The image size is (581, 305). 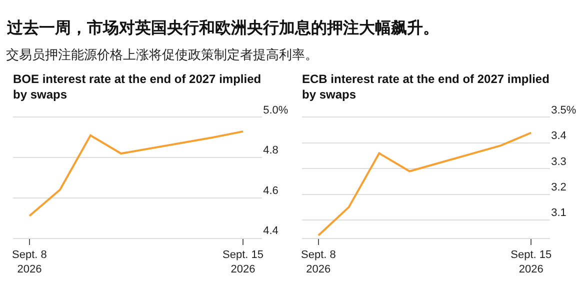 What do you see at coordinates (275, 110) in the screenshot?
I see `y-tick-label: 5.0%` at bounding box center [275, 110].